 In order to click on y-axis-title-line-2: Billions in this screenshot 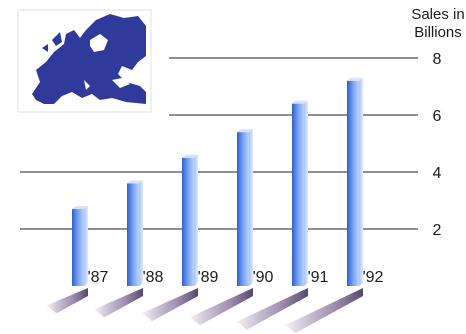, I will do `click(438, 32)`.